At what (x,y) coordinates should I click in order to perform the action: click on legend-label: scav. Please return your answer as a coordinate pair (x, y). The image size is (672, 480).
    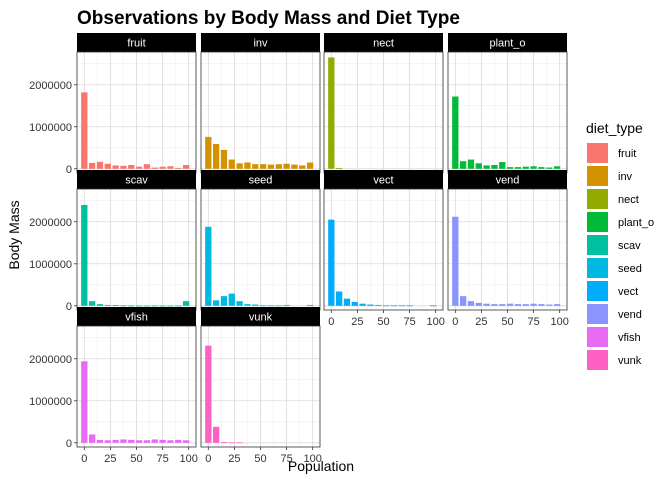
    Looking at the image, I should click on (629, 246).